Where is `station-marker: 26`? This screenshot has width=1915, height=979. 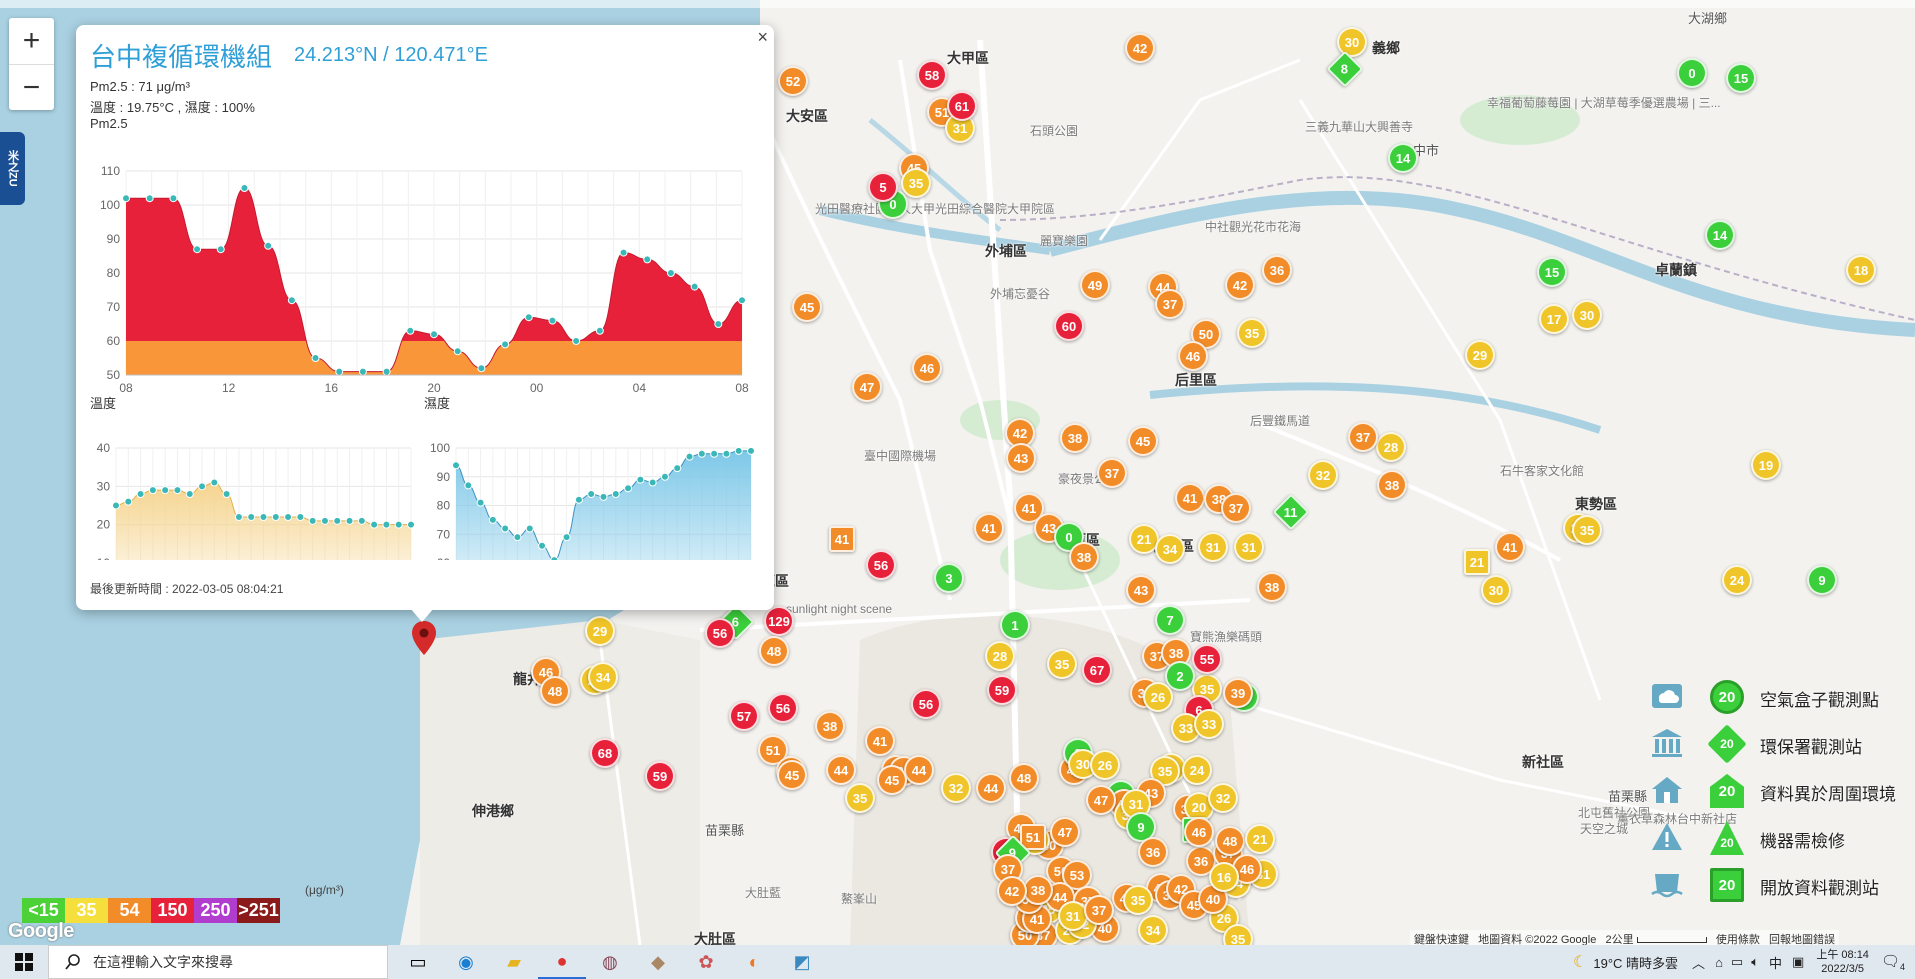 station-marker: 26 is located at coordinates (1105, 765).